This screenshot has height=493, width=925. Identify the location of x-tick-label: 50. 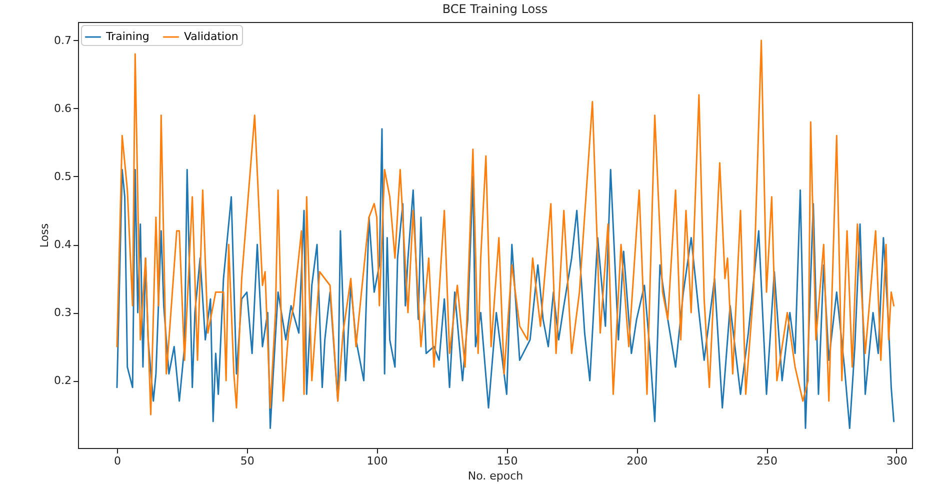
(247, 461).